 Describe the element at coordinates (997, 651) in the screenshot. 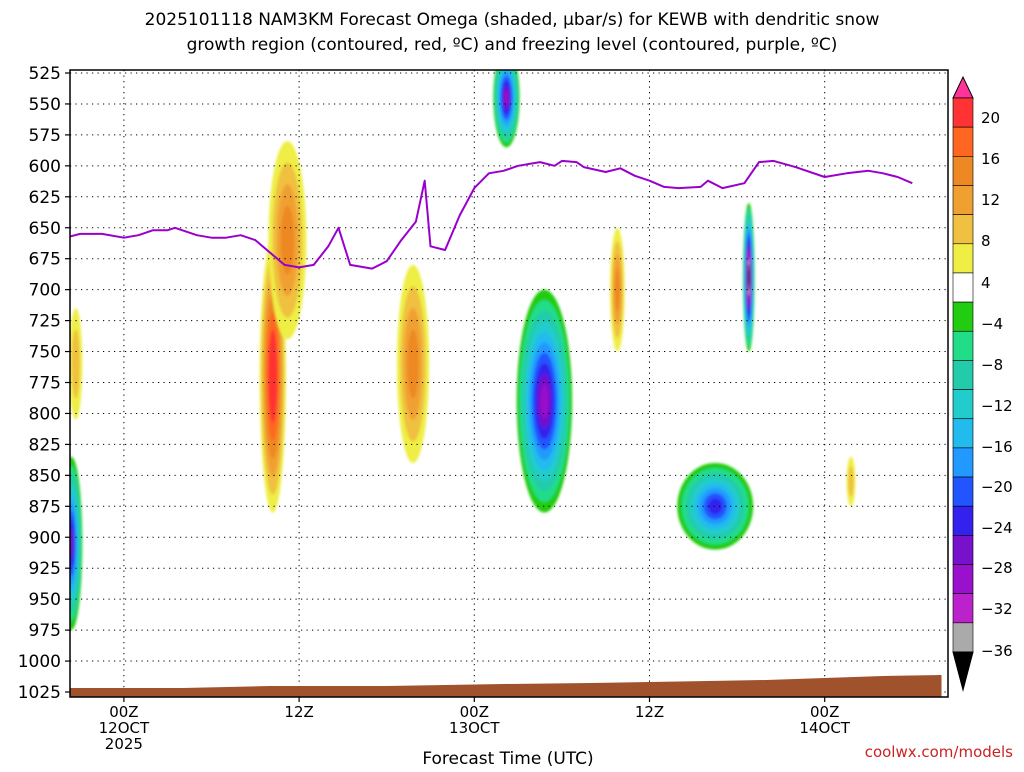

I see `colorbar-label: −36` at that location.